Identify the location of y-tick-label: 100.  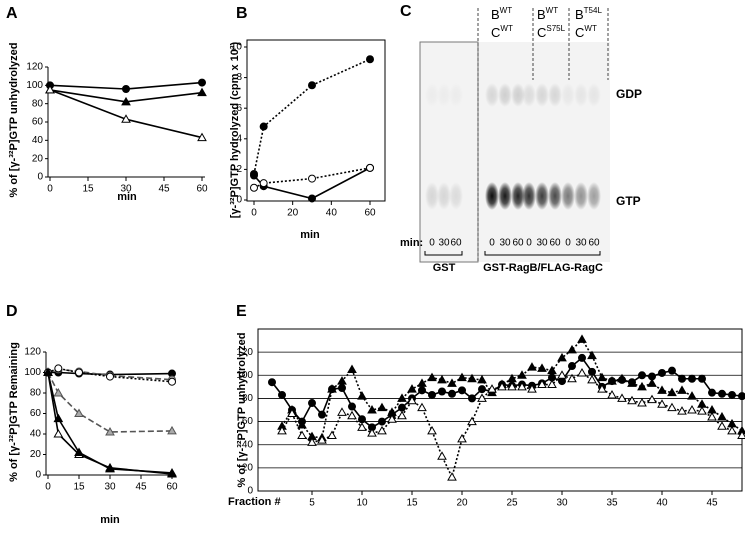
(34, 85).